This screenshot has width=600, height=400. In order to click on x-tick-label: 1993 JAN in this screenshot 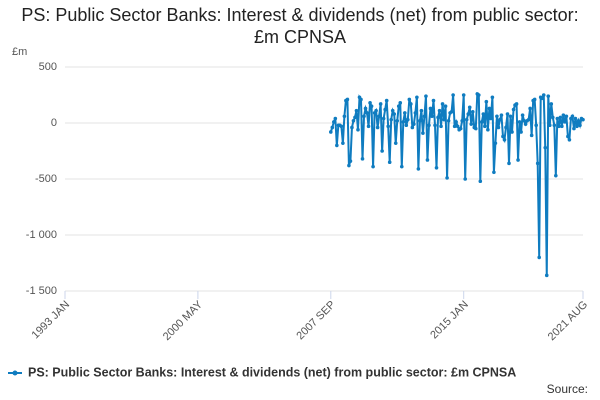, I will do `click(51, 320)`.